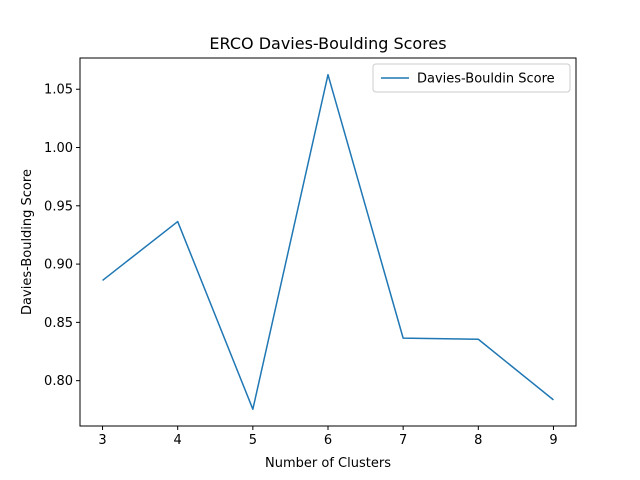  What do you see at coordinates (102, 440) in the screenshot?
I see `x-tick-label: 3` at bounding box center [102, 440].